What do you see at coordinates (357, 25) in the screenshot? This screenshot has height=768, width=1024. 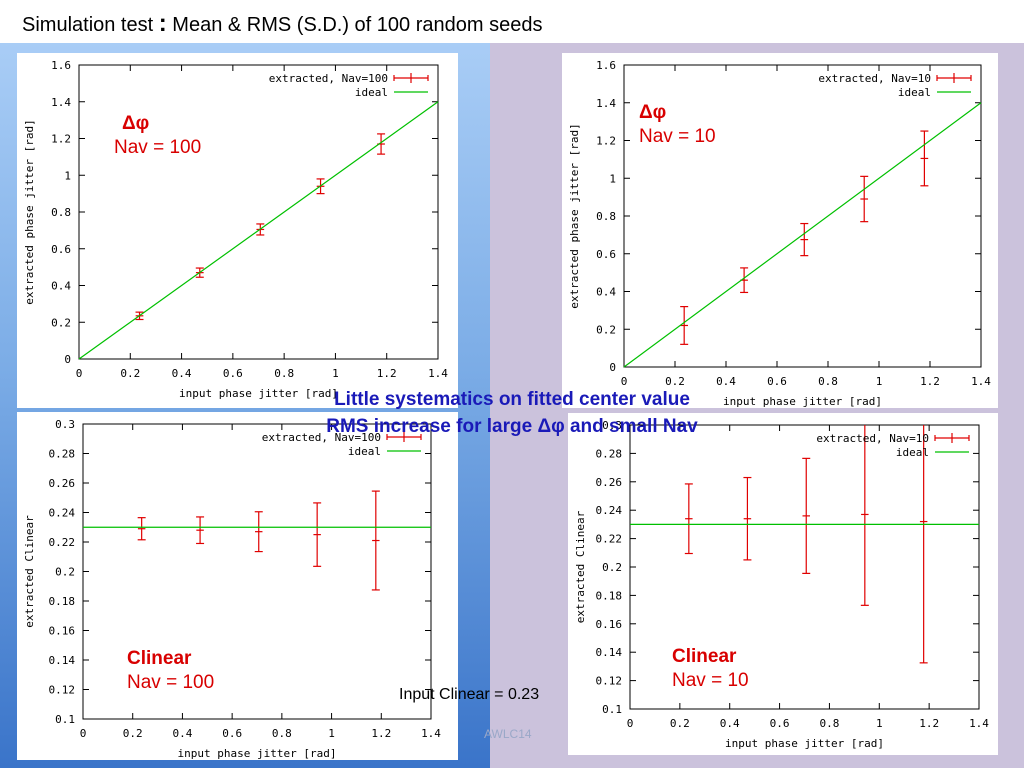 I see `slide-title-suffix: Mean & RMS (S.D.) of 100 random seeds` at bounding box center [357, 25].